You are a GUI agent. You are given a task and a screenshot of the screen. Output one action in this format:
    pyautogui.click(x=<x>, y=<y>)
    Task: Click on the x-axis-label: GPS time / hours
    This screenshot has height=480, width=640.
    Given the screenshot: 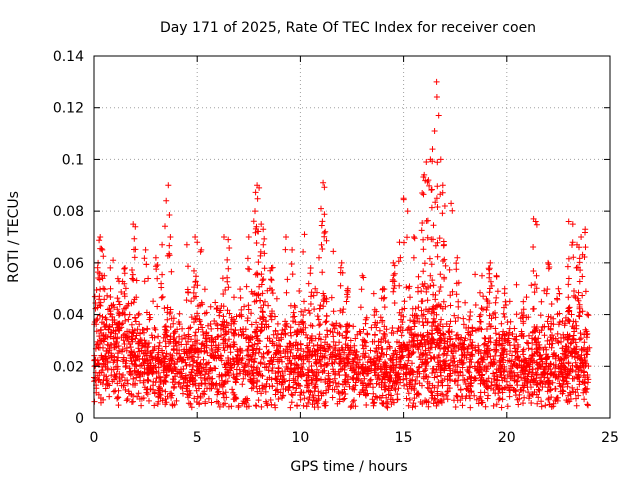 What is the action you would take?
    pyautogui.click(x=348, y=467)
    